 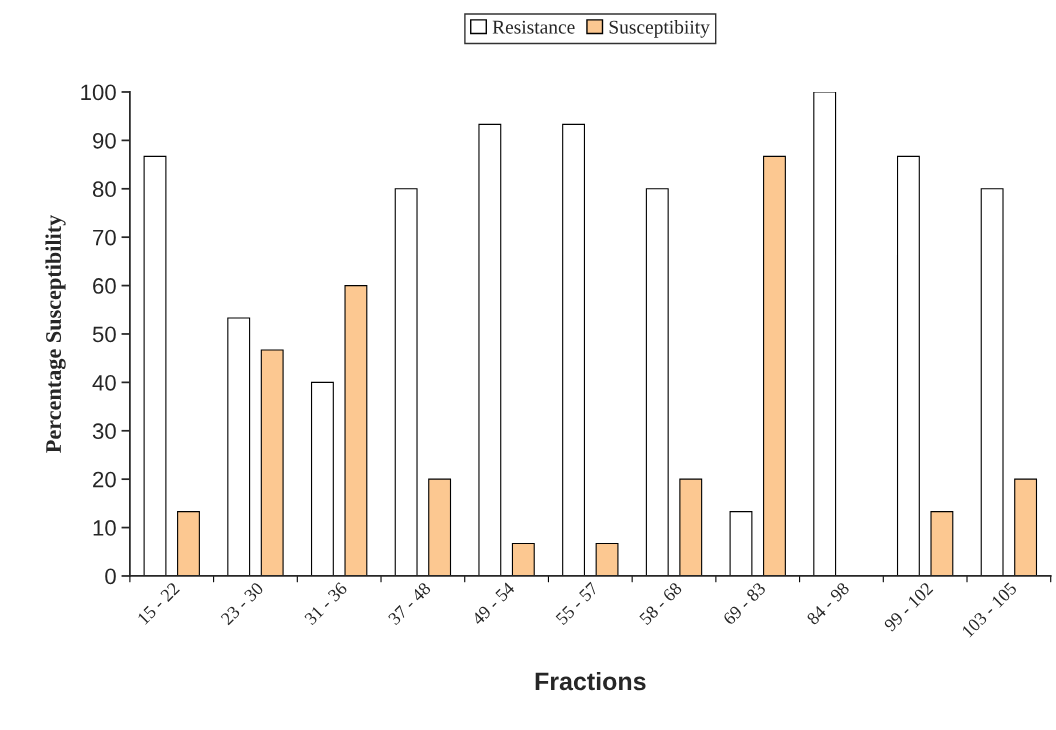 What do you see at coordinates (55, 333) in the screenshot?
I see `y-axis-title: Percentage Susceptibility` at bounding box center [55, 333].